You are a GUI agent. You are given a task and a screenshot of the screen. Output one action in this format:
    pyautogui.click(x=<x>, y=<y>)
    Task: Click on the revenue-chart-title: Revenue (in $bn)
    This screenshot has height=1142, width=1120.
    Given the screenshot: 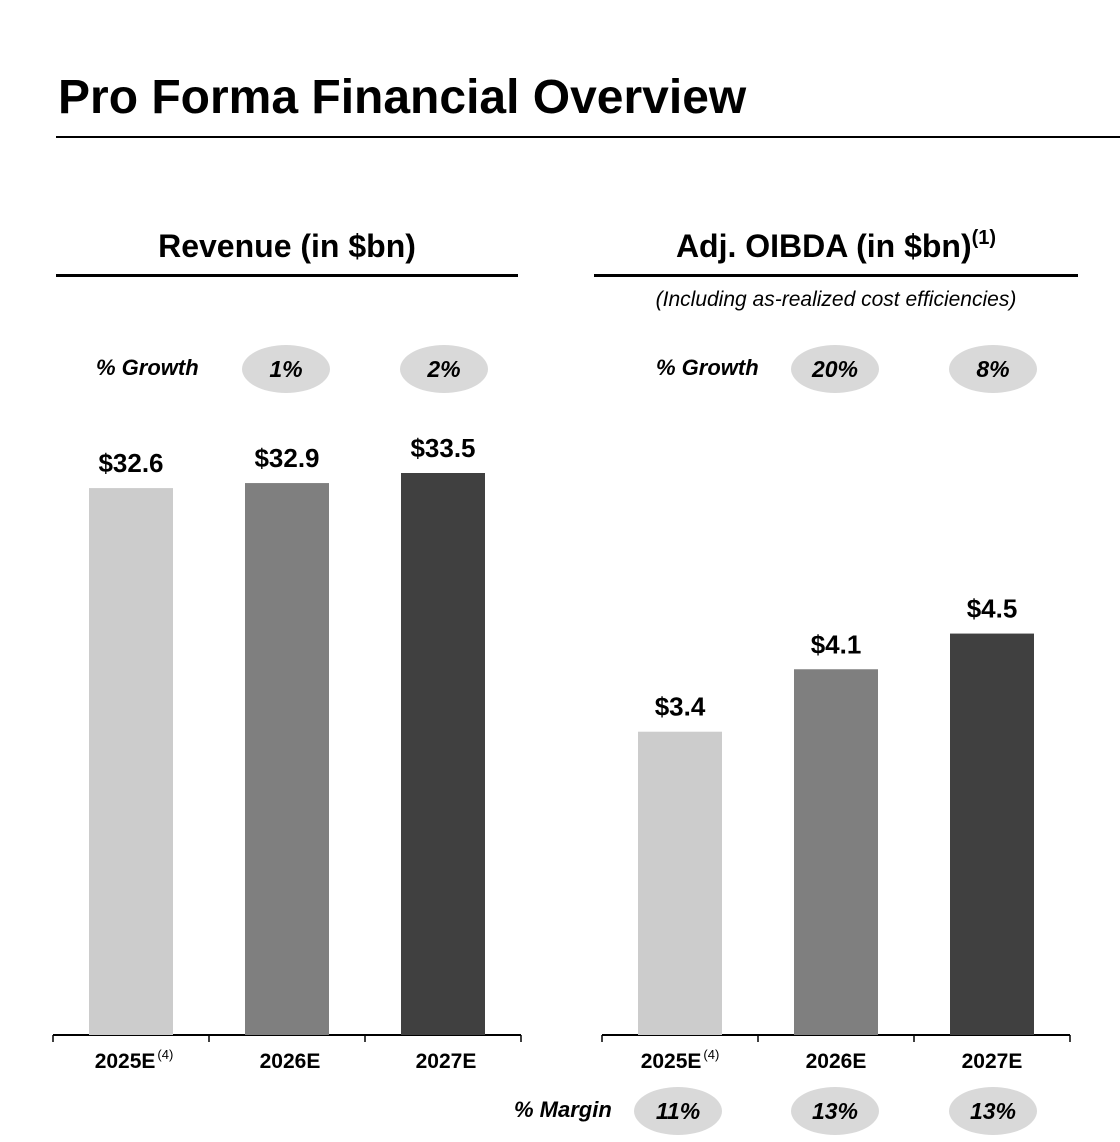 What is the action you would take?
    pyautogui.click(x=287, y=246)
    